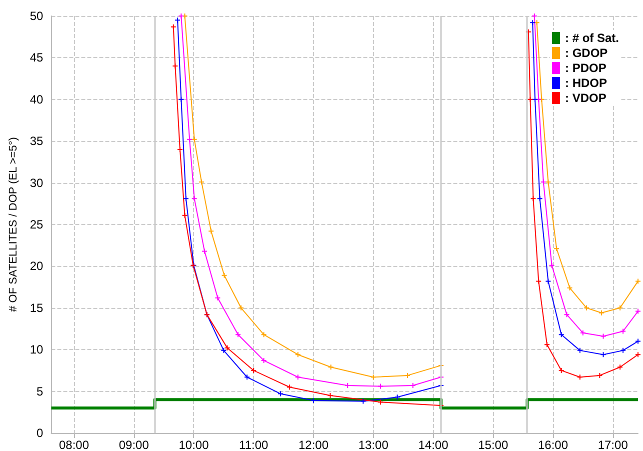 Image resolution: width=643 pixels, height=451 pixels. Describe the element at coordinates (493, 444) in the screenshot. I see `x-tick-label: 15:00` at that location.